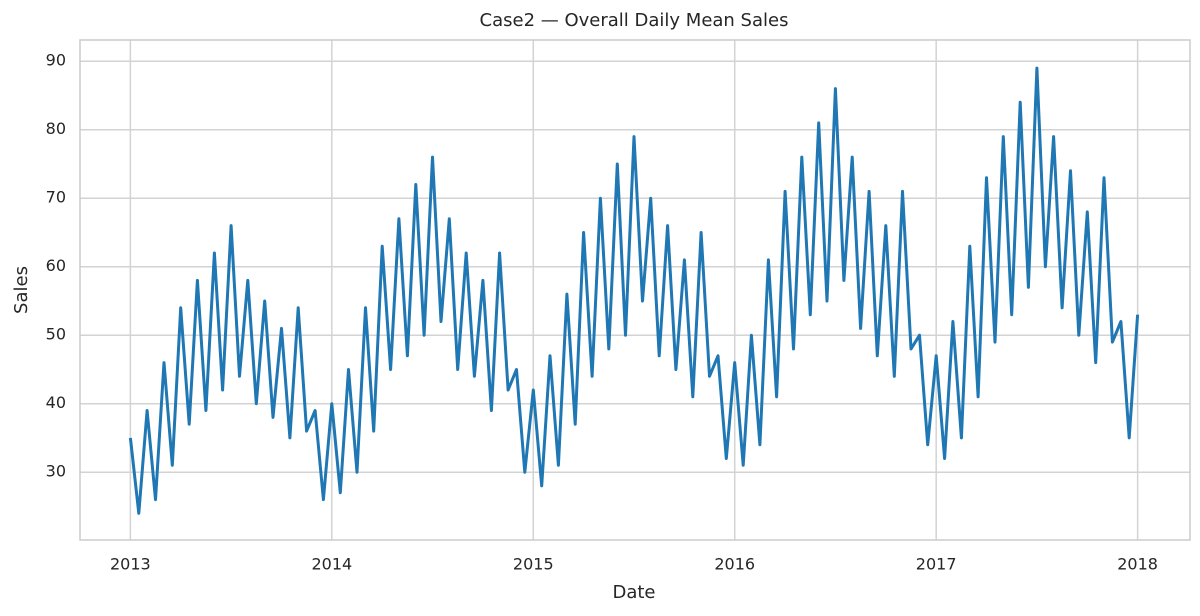 The height and width of the screenshot is (616, 1200). What do you see at coordinates (21, 290) in the screenshot?
I see `y-axis-label: Sales` at bounding box center [21, 290].